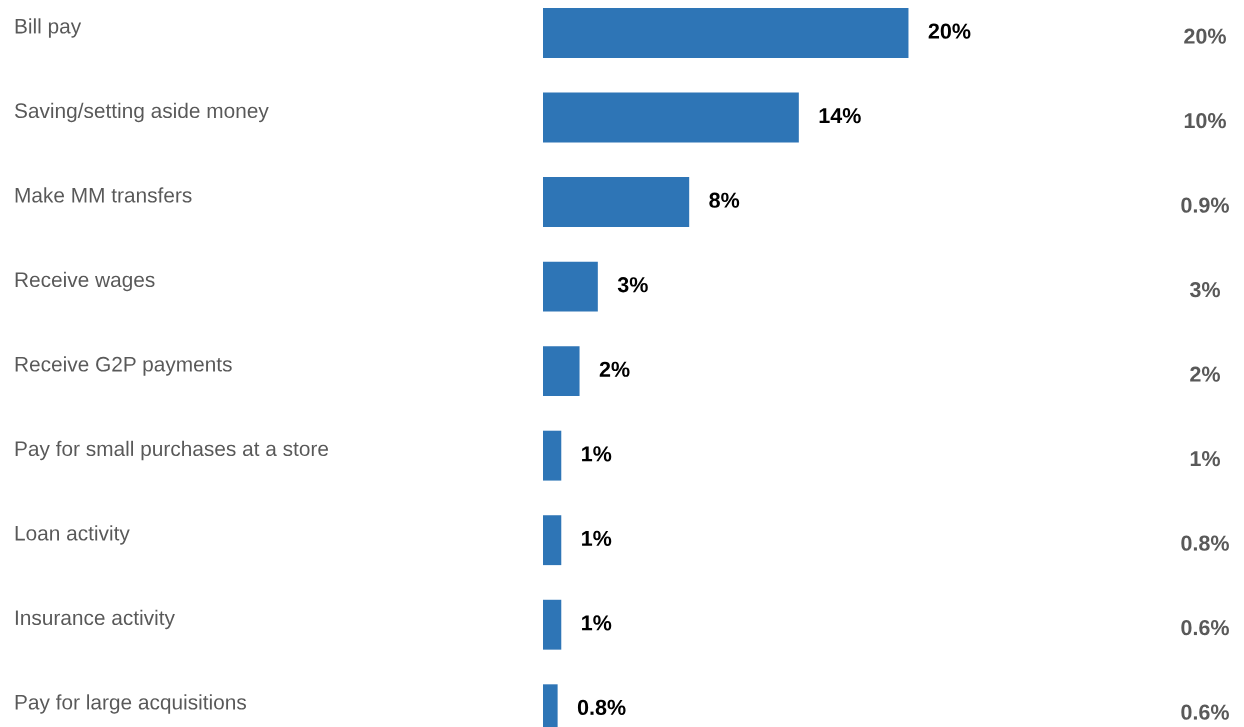  Describe the element at coordinates (1205, 205) in the screenshot. I see `text: 0.9%` at that location.